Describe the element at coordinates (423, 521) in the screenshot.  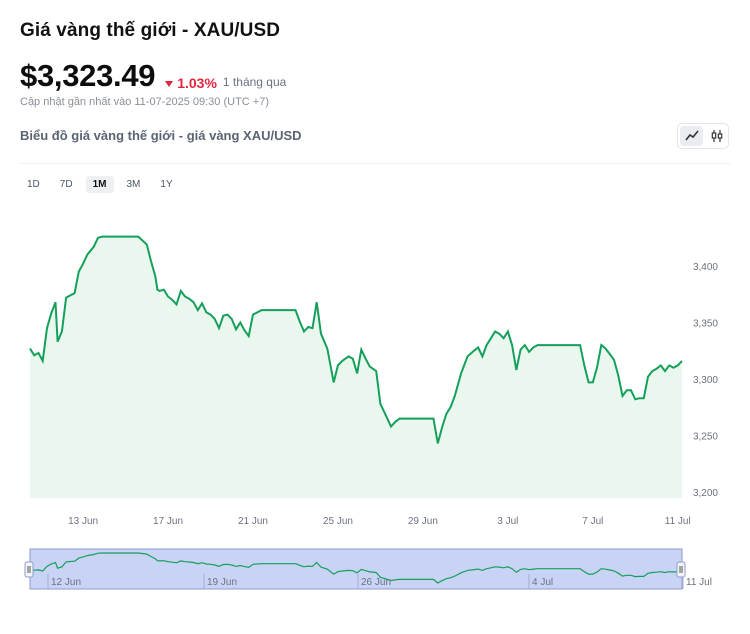
I see `x-tick-label: 29 Jun` at that location.